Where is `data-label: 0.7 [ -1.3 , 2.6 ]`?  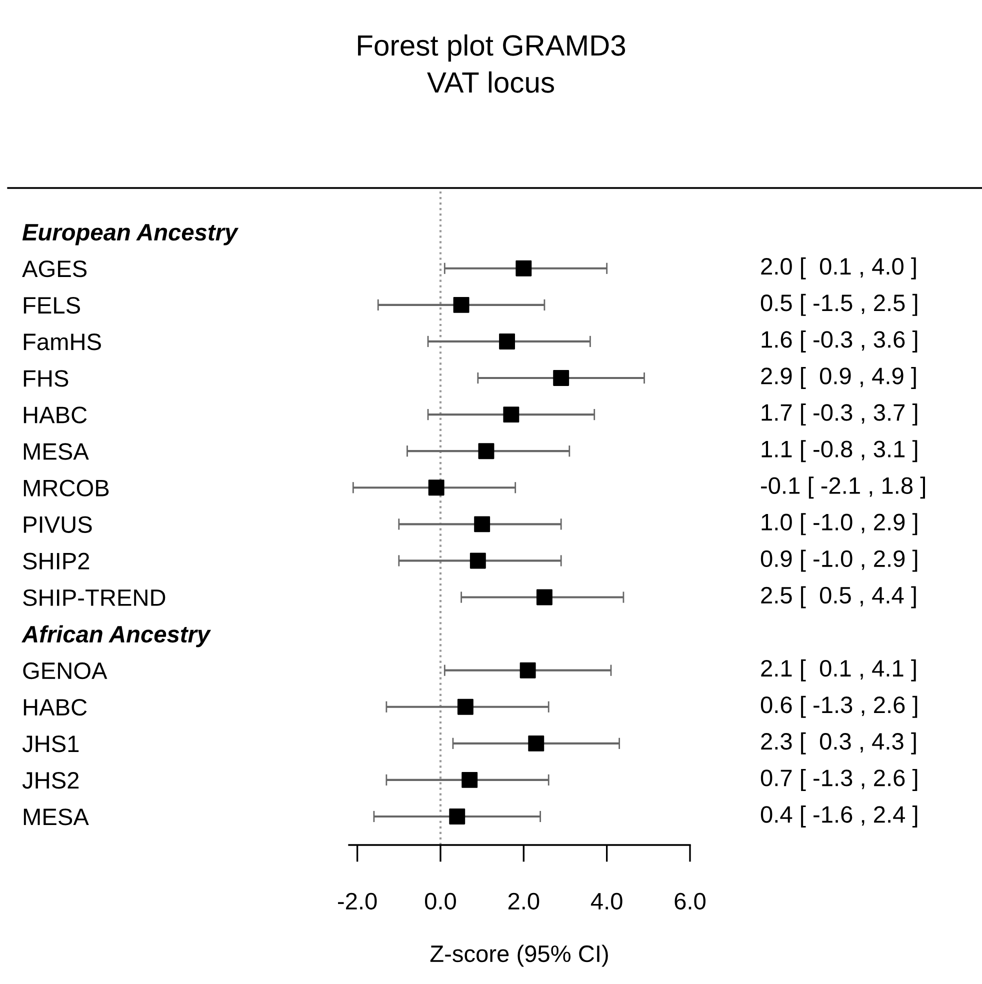 data-label: 0.7 [ -1.3 , 2.6 ] is located at coordinates (839, 779).